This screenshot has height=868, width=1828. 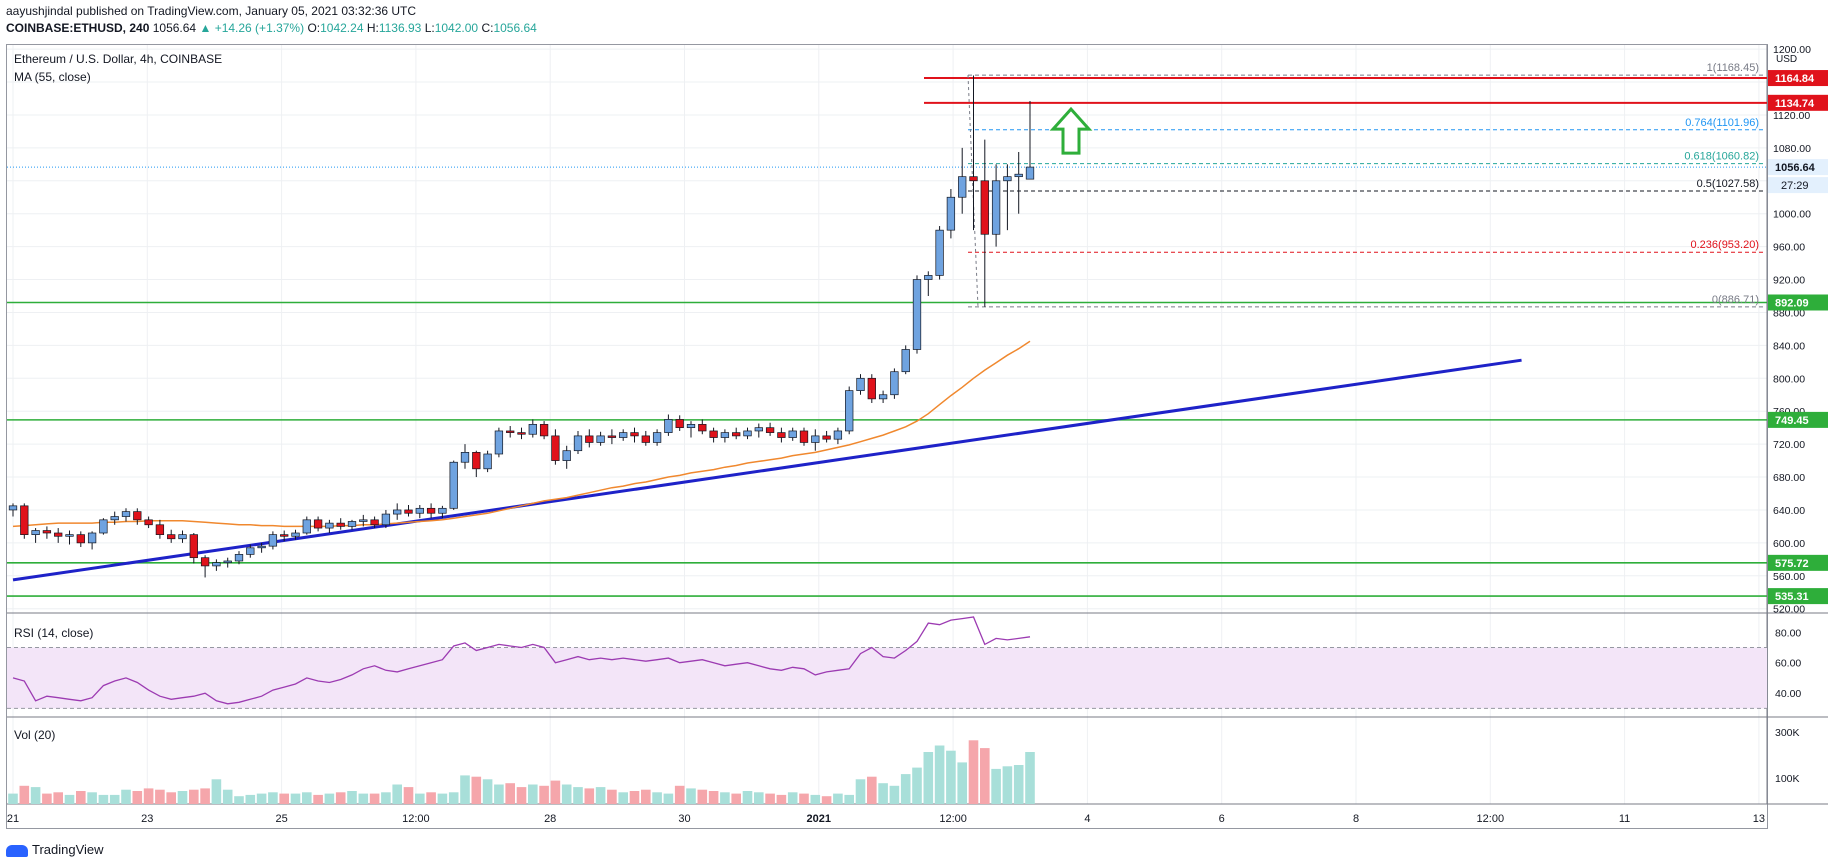 What do you see at coordinates (1356, 819) in the screenshot?
I see `x-tick-label: 8` at bounding box center [1356, 819].